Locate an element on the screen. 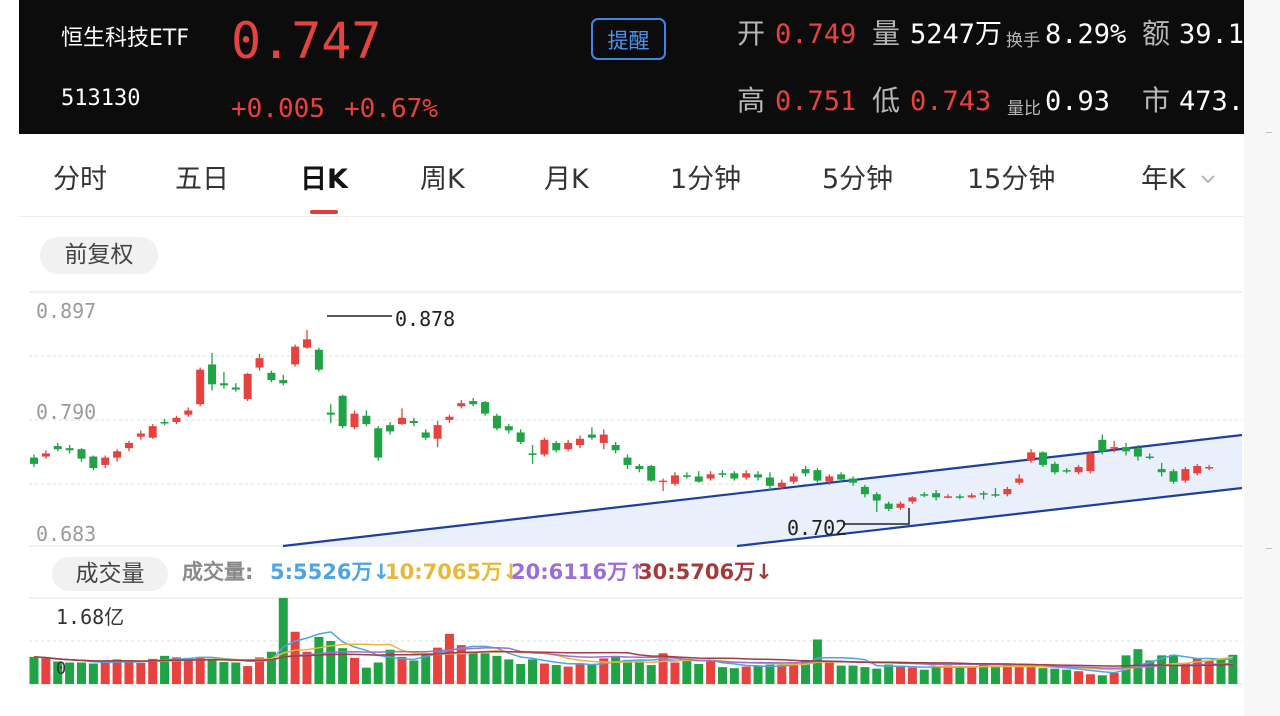 This screenshot has height=716, width=1280. volume-zero-label: 0 is located at coordinates (61, 669).